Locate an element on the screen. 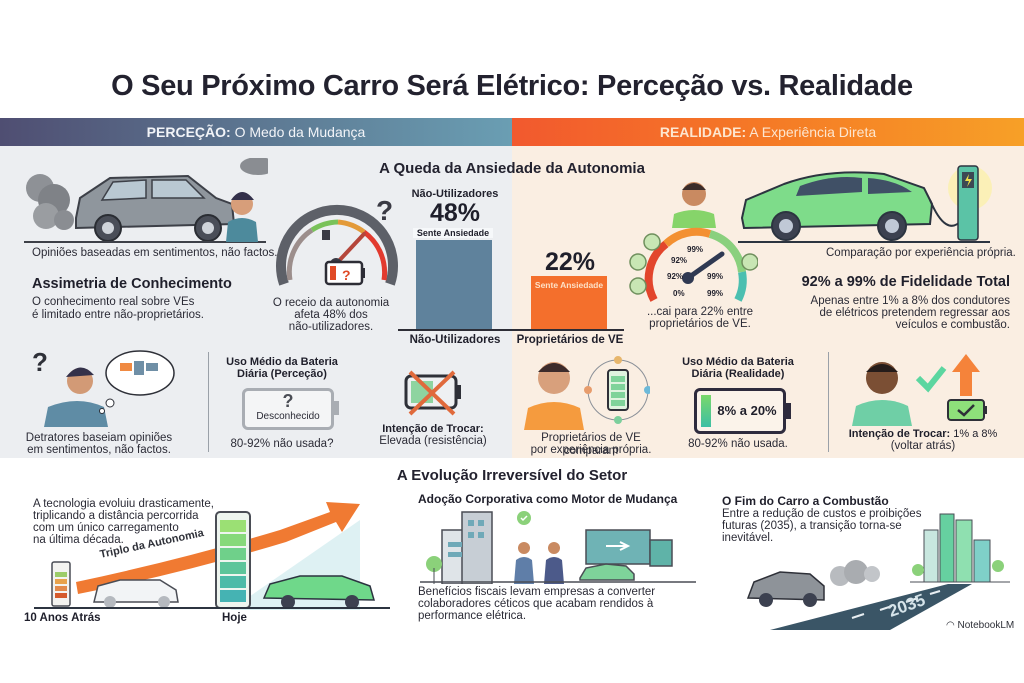 The width and height of the screenshot is (1024, 683). gauge-label-0: 0% is located at coordinates (679, 293).